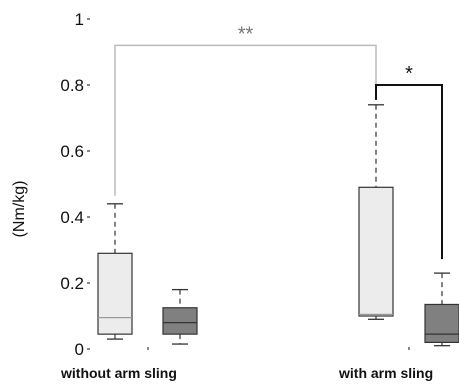 This screenshot has width=459, height=384. What do you see at coordinates (115, 293) in the screenshot?
I see `box-0-iqr` at bounding box center [115, 293].